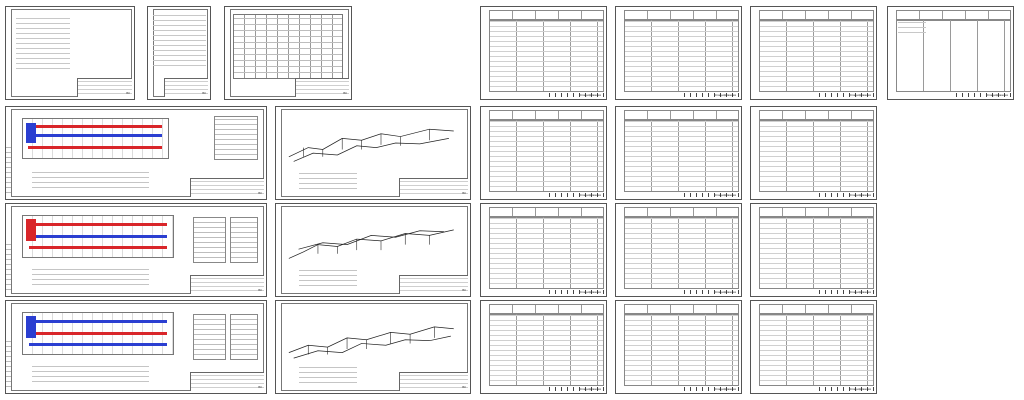  I want to click on sheet-spec-2-1: Спецификация, so click(543, 153).